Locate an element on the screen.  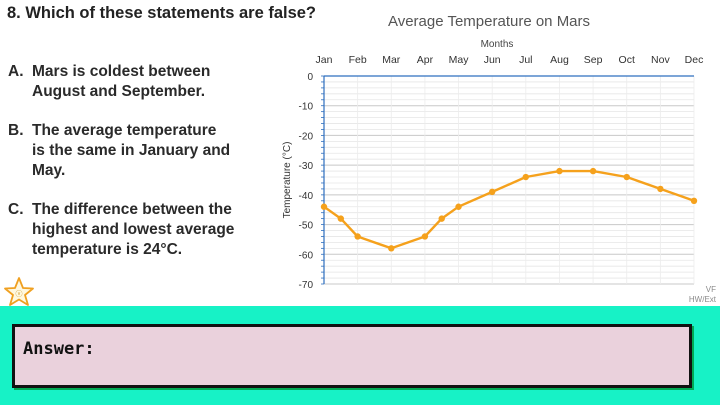
x-tick-label: Jun is located at coordinates (492, 60).